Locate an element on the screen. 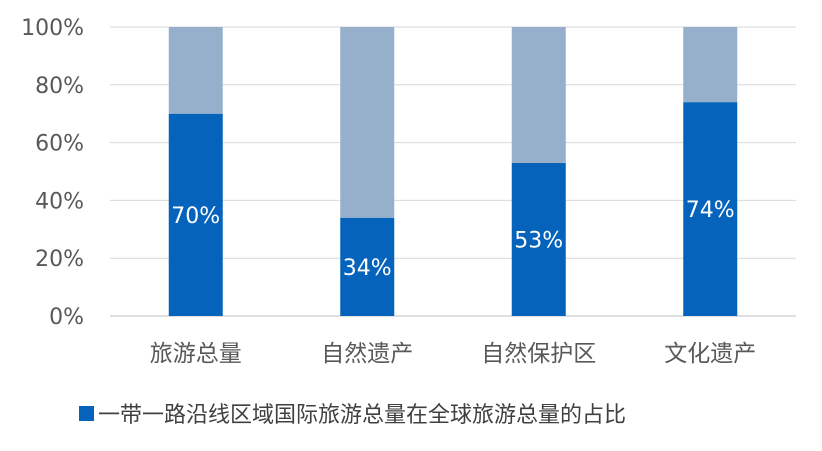  data-label: 34% is located at coordinates (367, 268).